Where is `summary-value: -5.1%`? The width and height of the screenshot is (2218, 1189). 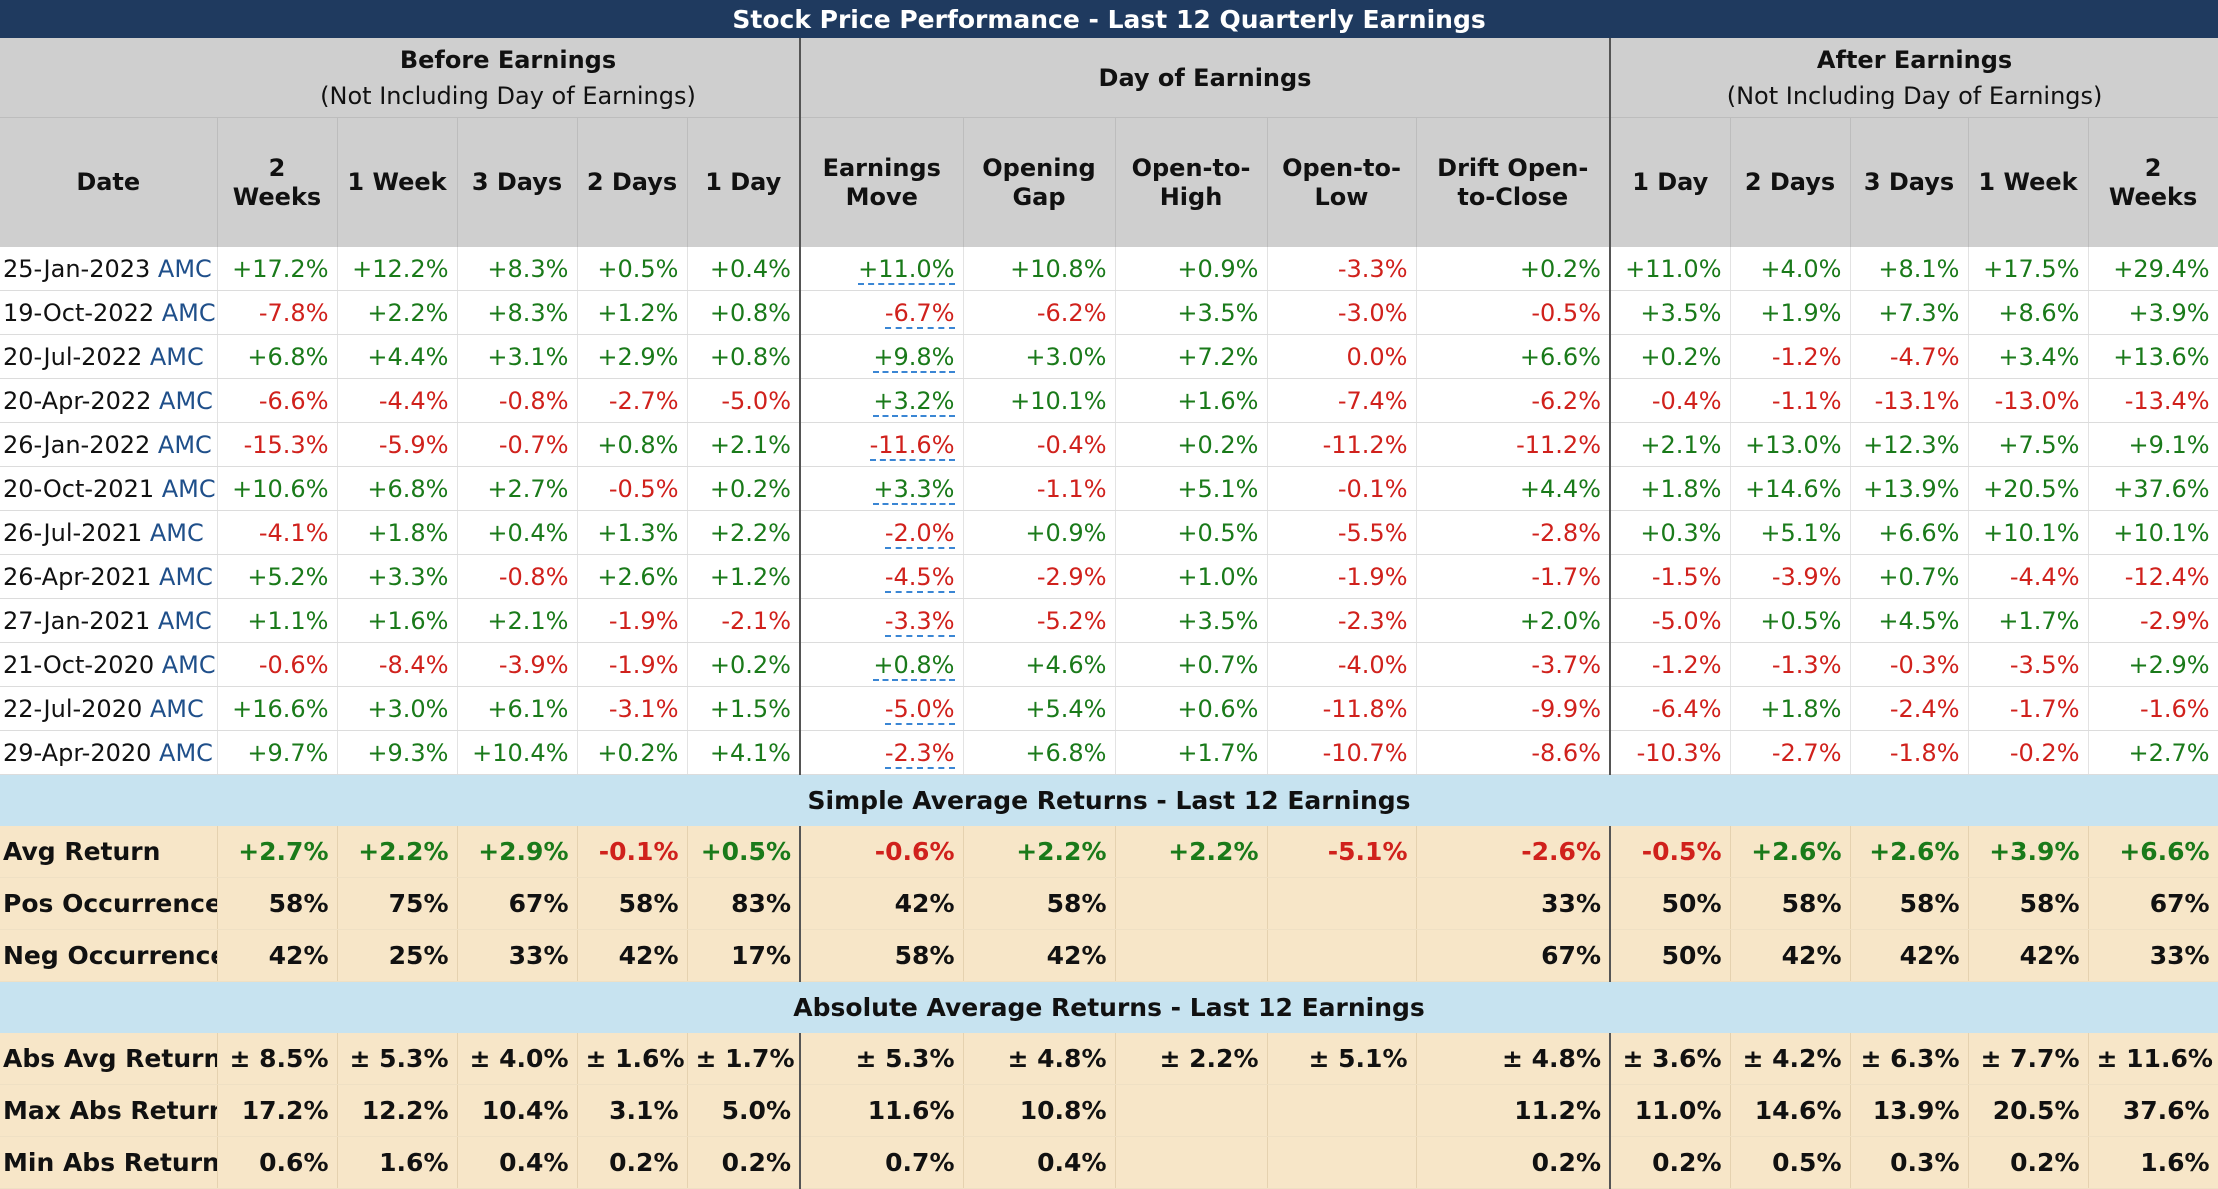
summary-value: -5.1% is located at coordinates (1342, 852).